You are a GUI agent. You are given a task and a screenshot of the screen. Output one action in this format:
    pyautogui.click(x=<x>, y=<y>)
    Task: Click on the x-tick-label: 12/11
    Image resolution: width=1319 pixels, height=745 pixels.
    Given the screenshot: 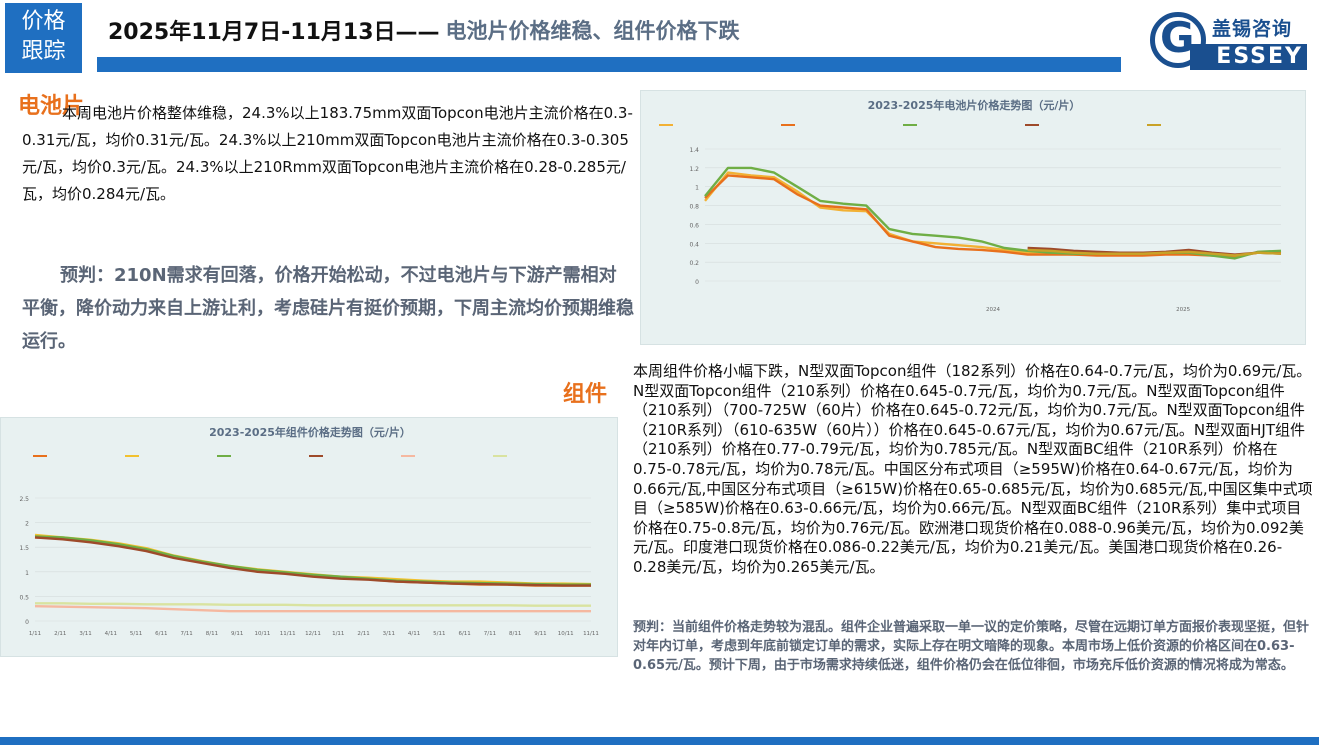 What is the action you would take?
    pyautogui.click(x=313, y=634)
    